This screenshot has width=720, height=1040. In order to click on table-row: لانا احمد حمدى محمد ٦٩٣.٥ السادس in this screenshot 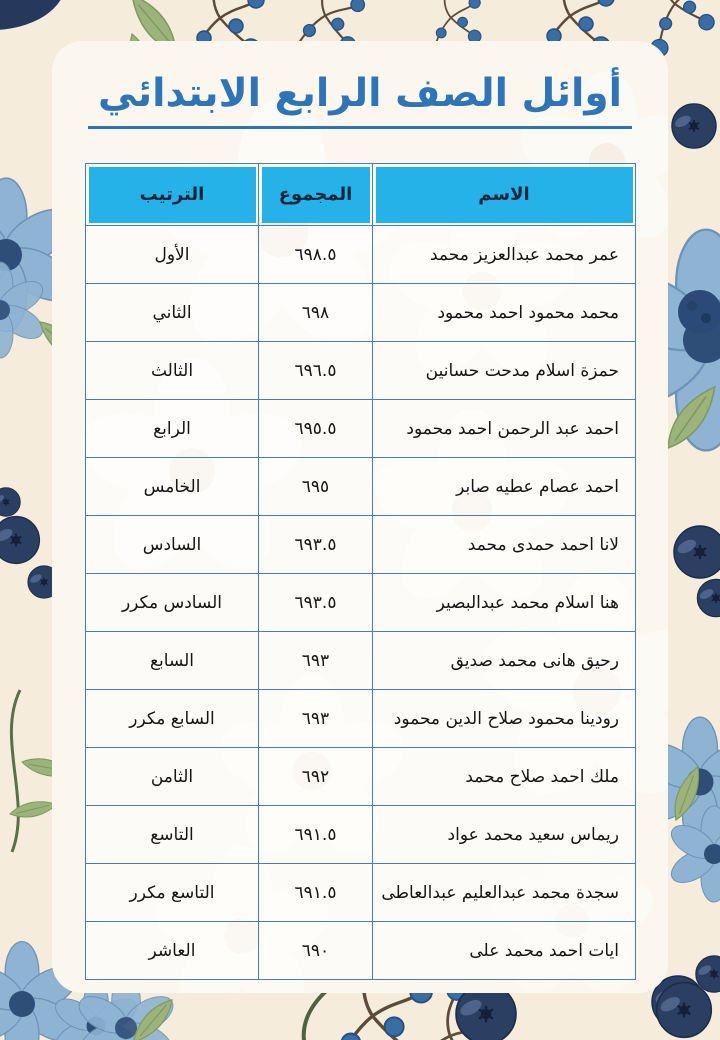, I will do `click(360, 544)`.